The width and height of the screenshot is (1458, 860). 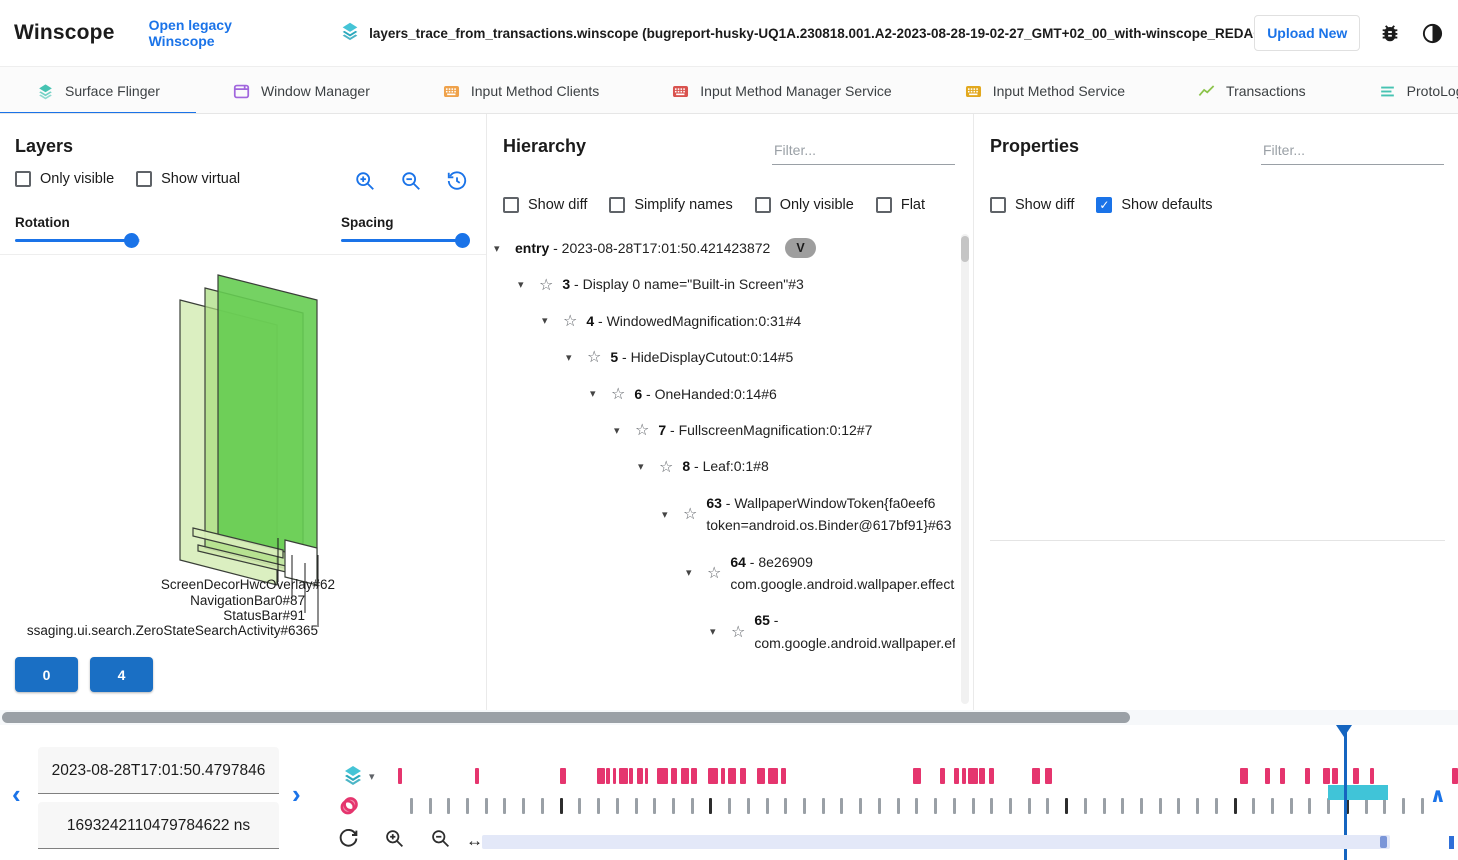 What do you see at coordinates (1346, 792) in the screenshot?
I see `timeline-cursor` at bounding box center [1346, 792].